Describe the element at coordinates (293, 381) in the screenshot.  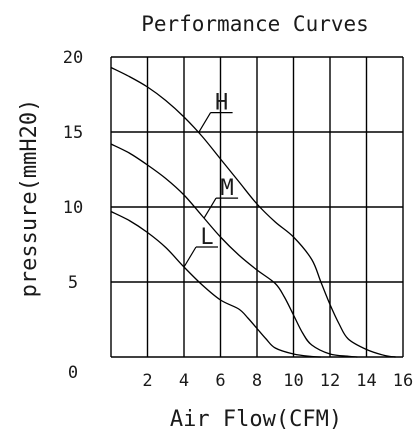
I see `x-tick-label: 10` at that location.